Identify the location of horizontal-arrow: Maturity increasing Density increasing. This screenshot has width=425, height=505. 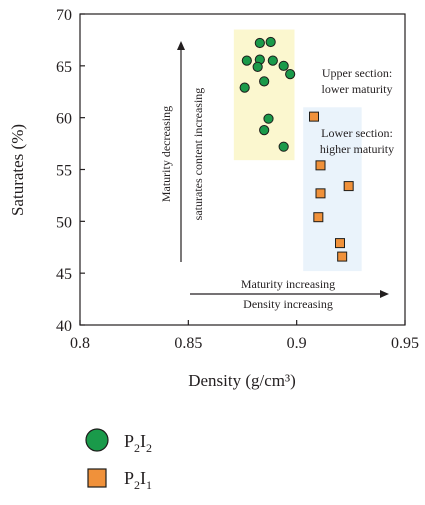
(289, 294).